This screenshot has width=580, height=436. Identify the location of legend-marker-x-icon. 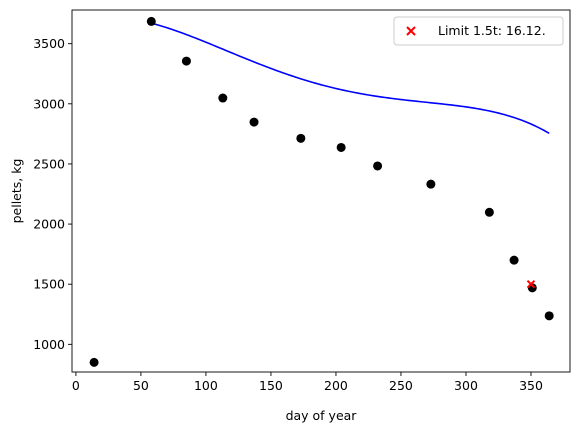
(411, 31).